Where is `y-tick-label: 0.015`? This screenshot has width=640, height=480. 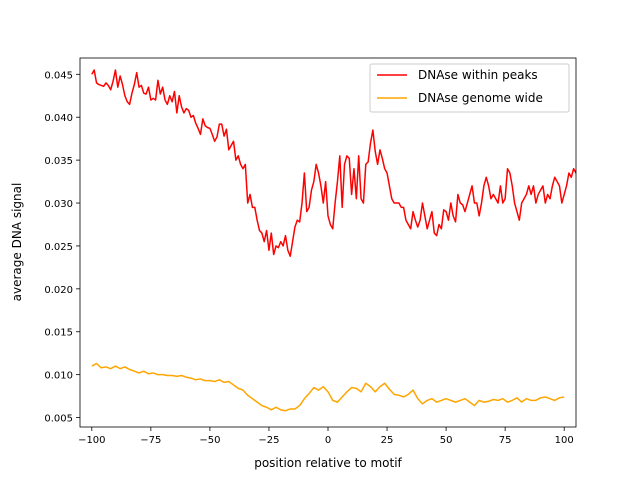
y-tick-label: 0.015 is located at coordinates (58, 333).